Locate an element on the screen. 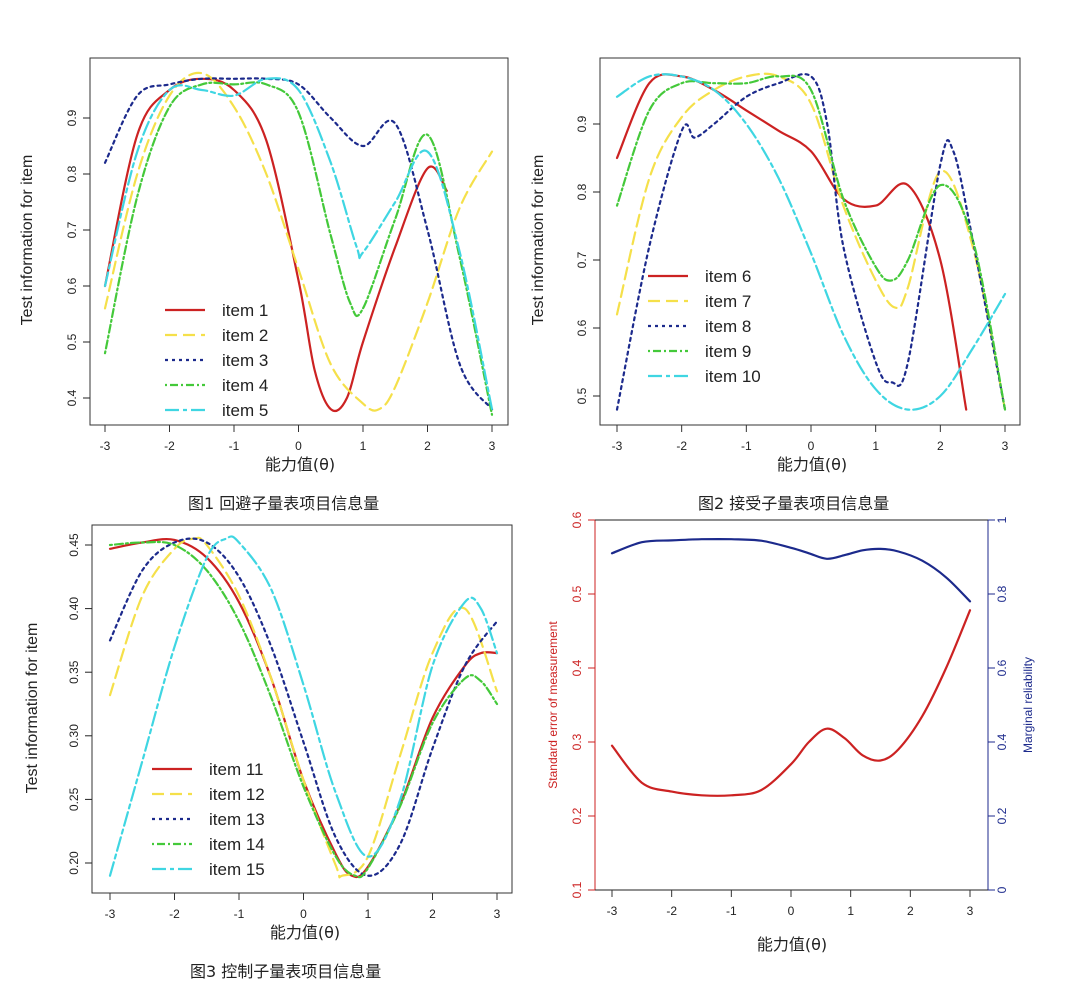 Image resolution: width=1080 pixels, height=983 pixels. y-right-tick-label: 0.4 is located at coordinates (1002, 741).